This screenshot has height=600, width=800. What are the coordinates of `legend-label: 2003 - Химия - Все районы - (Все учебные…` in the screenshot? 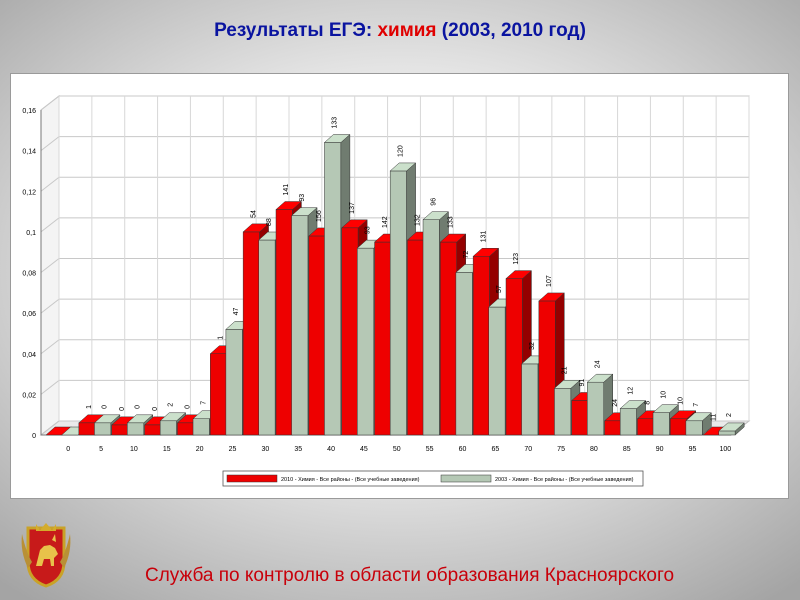 It's located at (564, 479).